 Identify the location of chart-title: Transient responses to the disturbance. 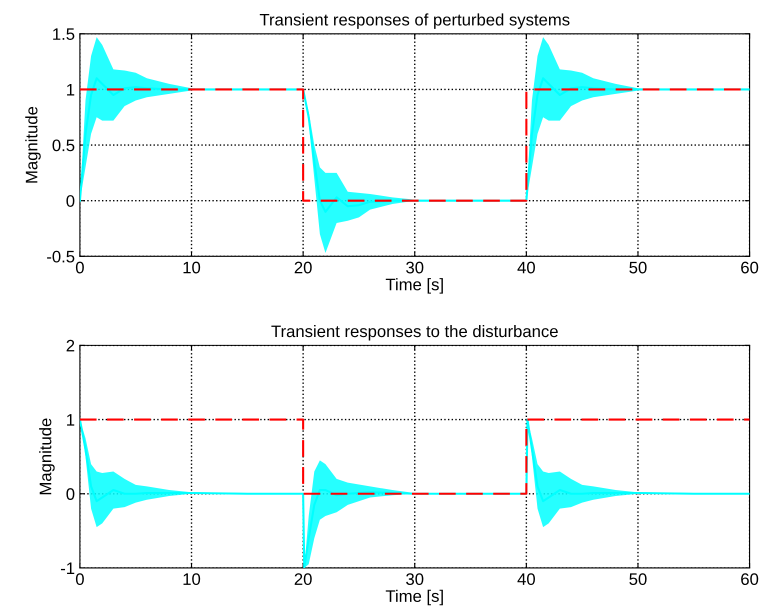
(414, 332).